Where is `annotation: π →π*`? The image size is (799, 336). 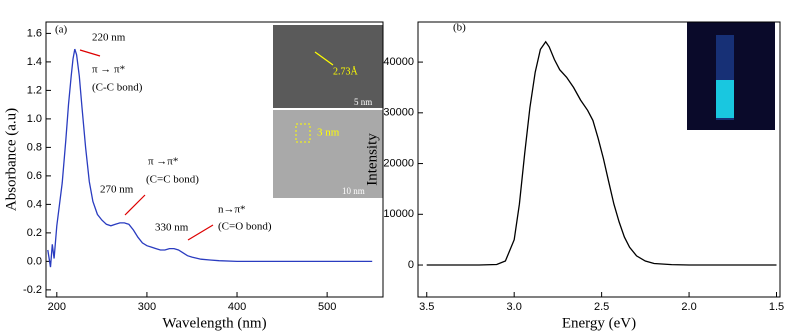
annotation: π →π* is located at coordinates (163, 162).